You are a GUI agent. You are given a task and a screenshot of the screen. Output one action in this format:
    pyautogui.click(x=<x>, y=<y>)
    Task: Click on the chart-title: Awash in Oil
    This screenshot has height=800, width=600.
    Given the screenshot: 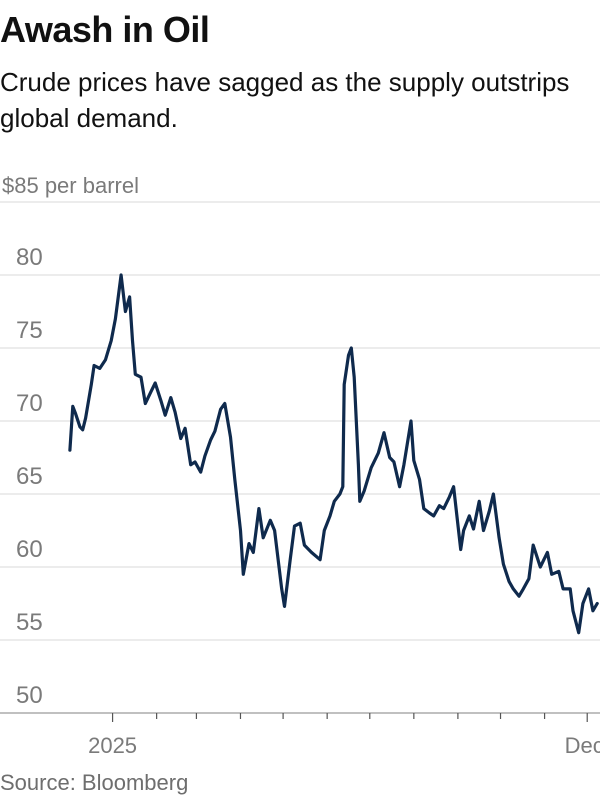 What is the action you would take?
    pyautogui.click(x=105, y=29)
    